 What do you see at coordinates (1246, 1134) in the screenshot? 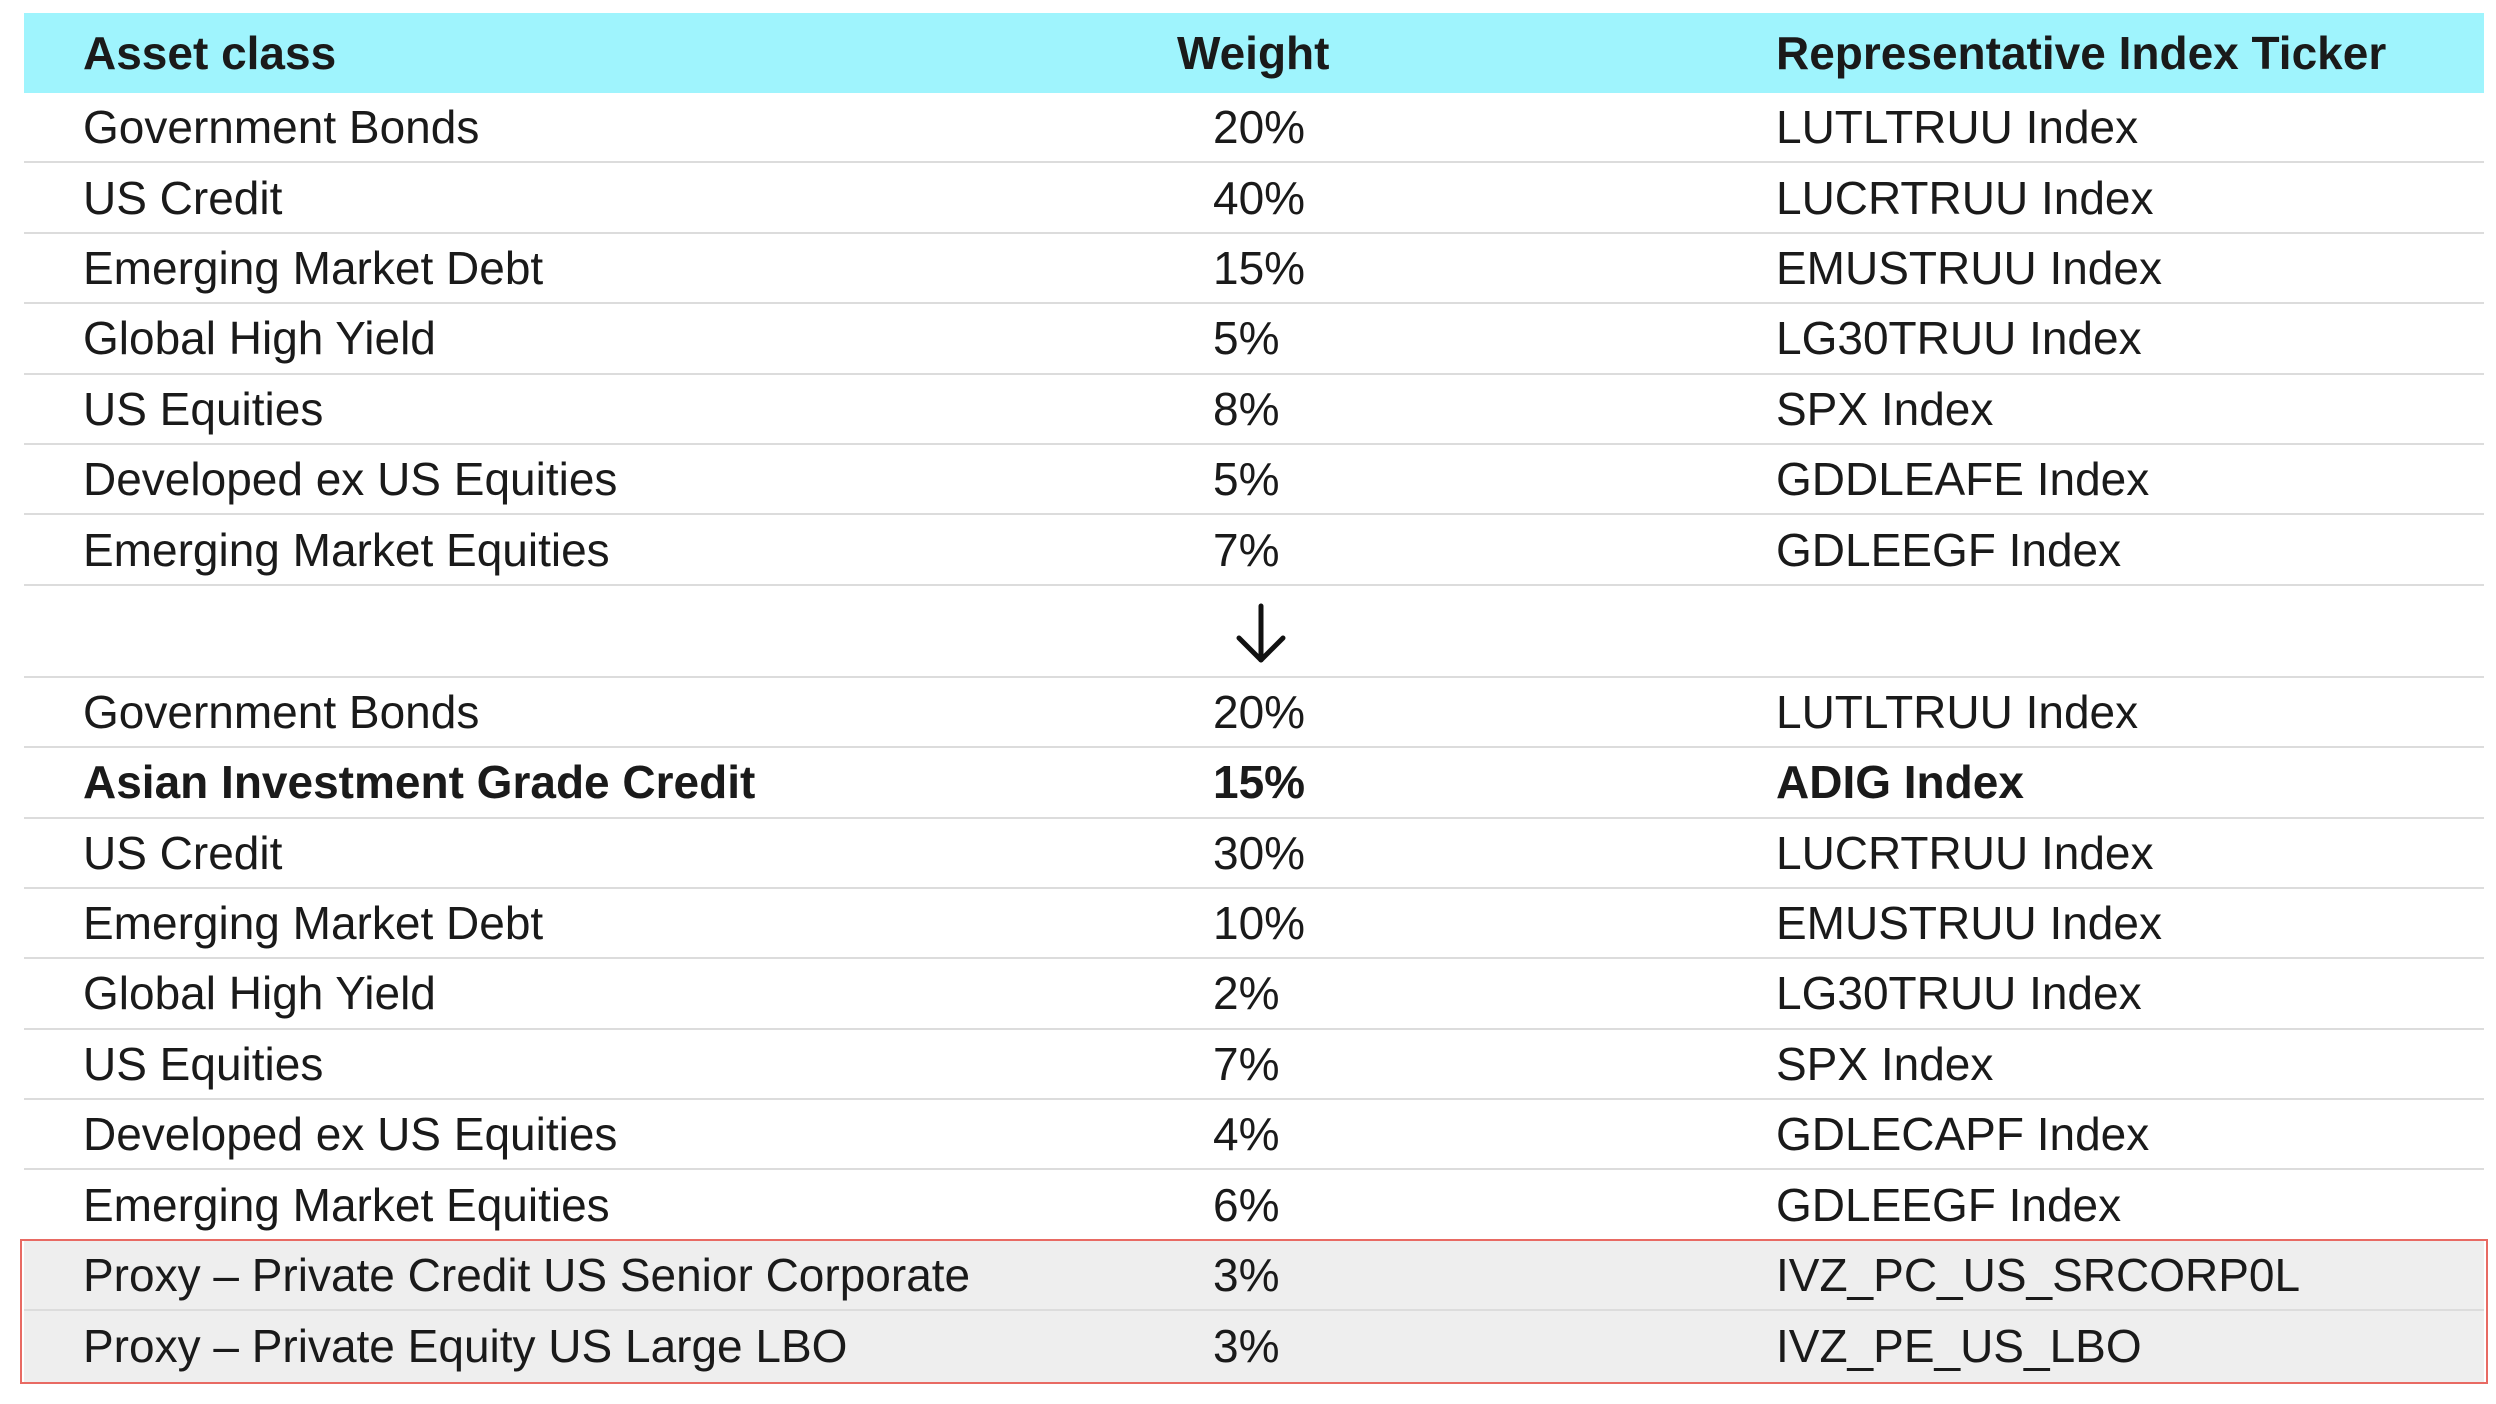
I see `weight-cell: 4%` at bounding box center [1246, 1134].